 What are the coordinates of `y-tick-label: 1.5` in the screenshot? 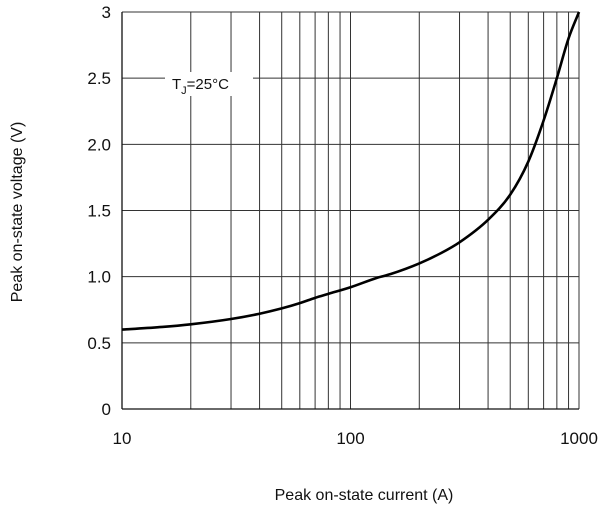 It's located at (99, 211).